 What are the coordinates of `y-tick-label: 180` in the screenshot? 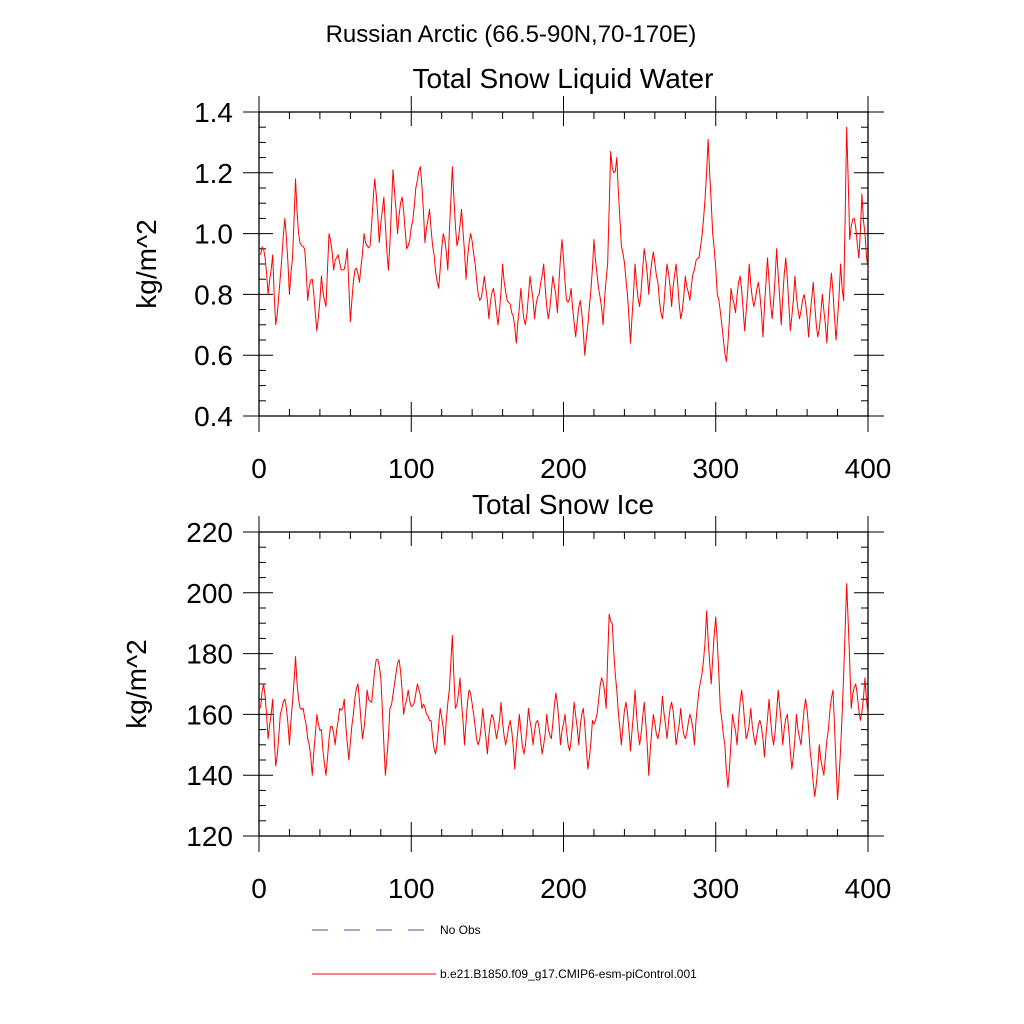 It's located at (209, 654).